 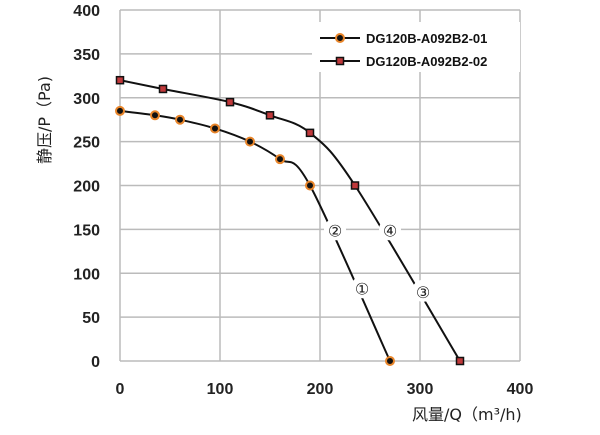 I want to click on y-tick-label: 200, so click(x=86, y=187).